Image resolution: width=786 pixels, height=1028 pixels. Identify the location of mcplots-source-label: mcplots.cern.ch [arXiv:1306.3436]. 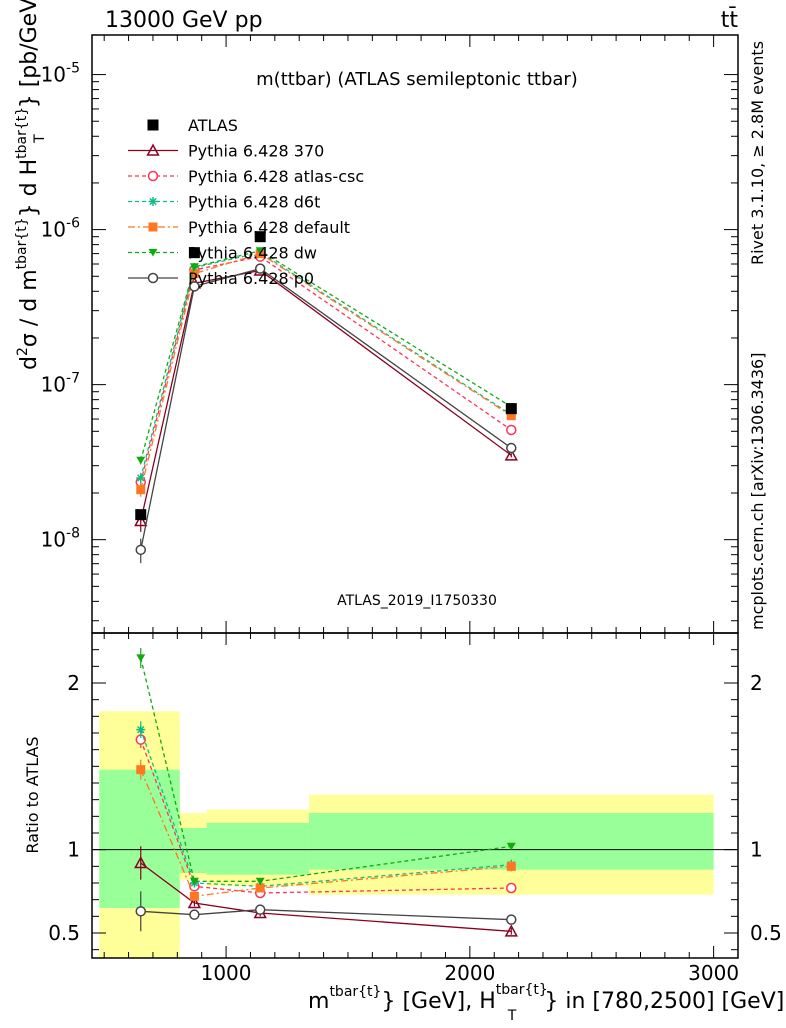
(757, 491).